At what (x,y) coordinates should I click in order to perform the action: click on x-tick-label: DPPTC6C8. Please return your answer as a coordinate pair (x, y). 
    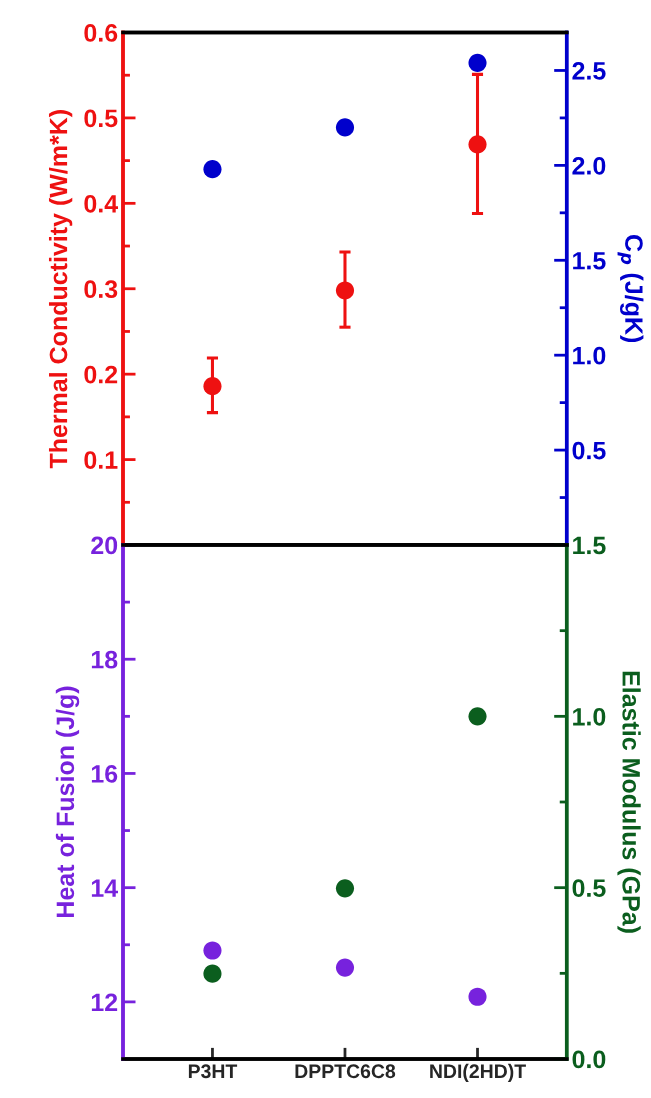
    Looking at the image, I should click on (345, 1071).